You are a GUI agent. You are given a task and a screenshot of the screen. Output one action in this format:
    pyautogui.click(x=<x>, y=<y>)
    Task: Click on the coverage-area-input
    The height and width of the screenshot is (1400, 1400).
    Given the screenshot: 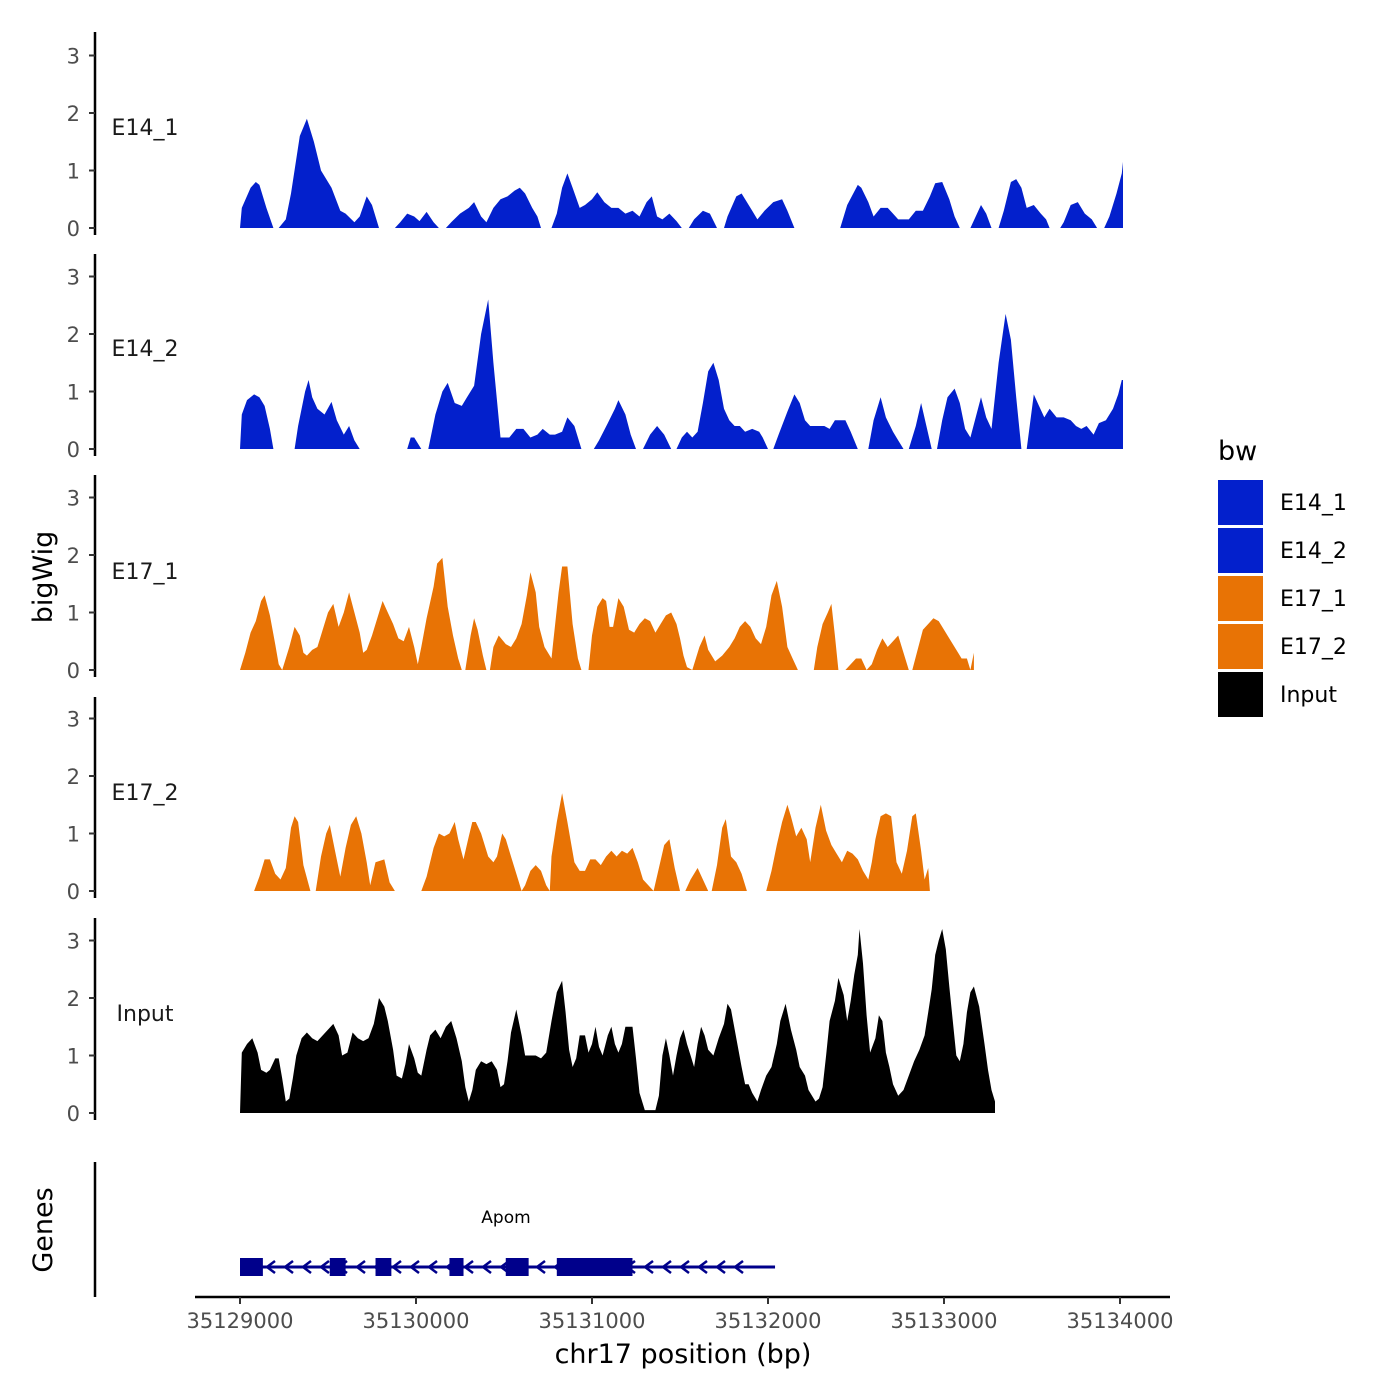 What is the action you would take?
    pyautogui.click(x=617, y=1021)
    